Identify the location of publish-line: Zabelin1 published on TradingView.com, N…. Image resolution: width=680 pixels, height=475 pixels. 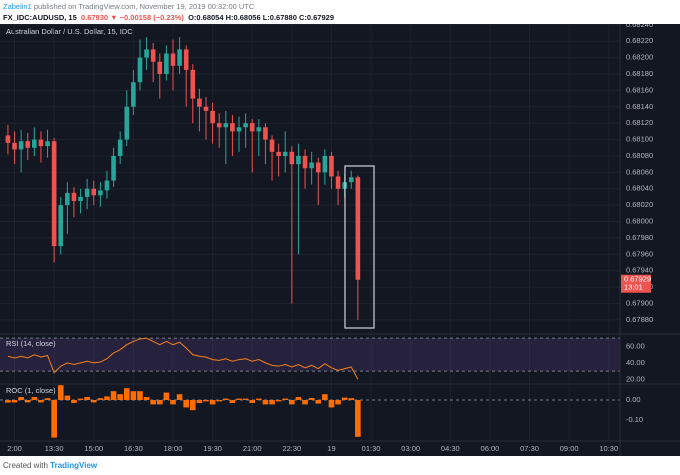
(128, 6).